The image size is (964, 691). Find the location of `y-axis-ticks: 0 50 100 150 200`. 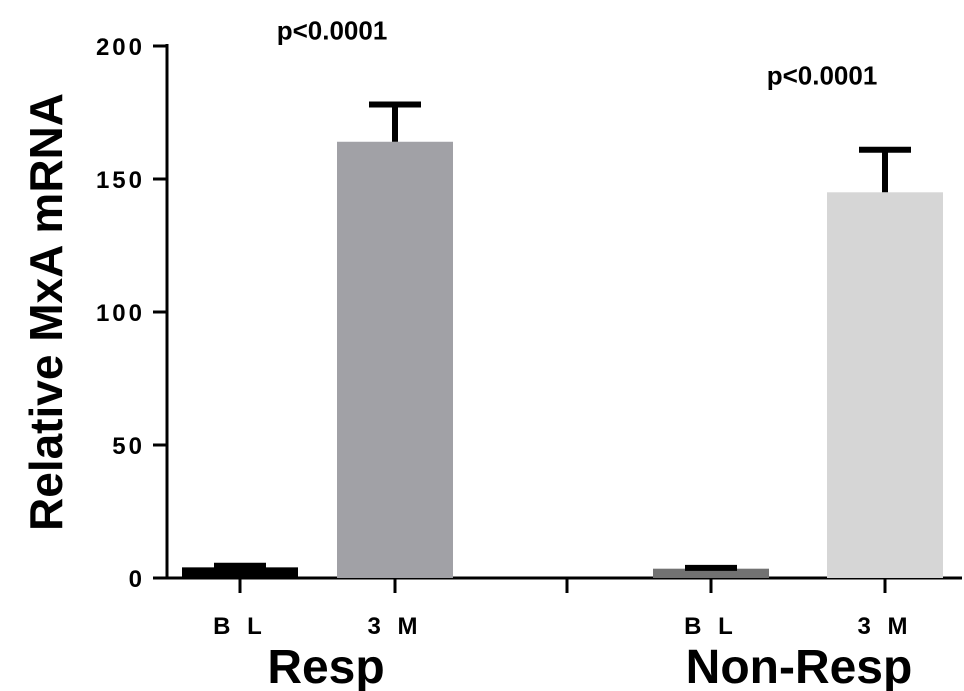

y-axis-ticks: 0 50 100 150 200 is located at coordinates (131, 313).